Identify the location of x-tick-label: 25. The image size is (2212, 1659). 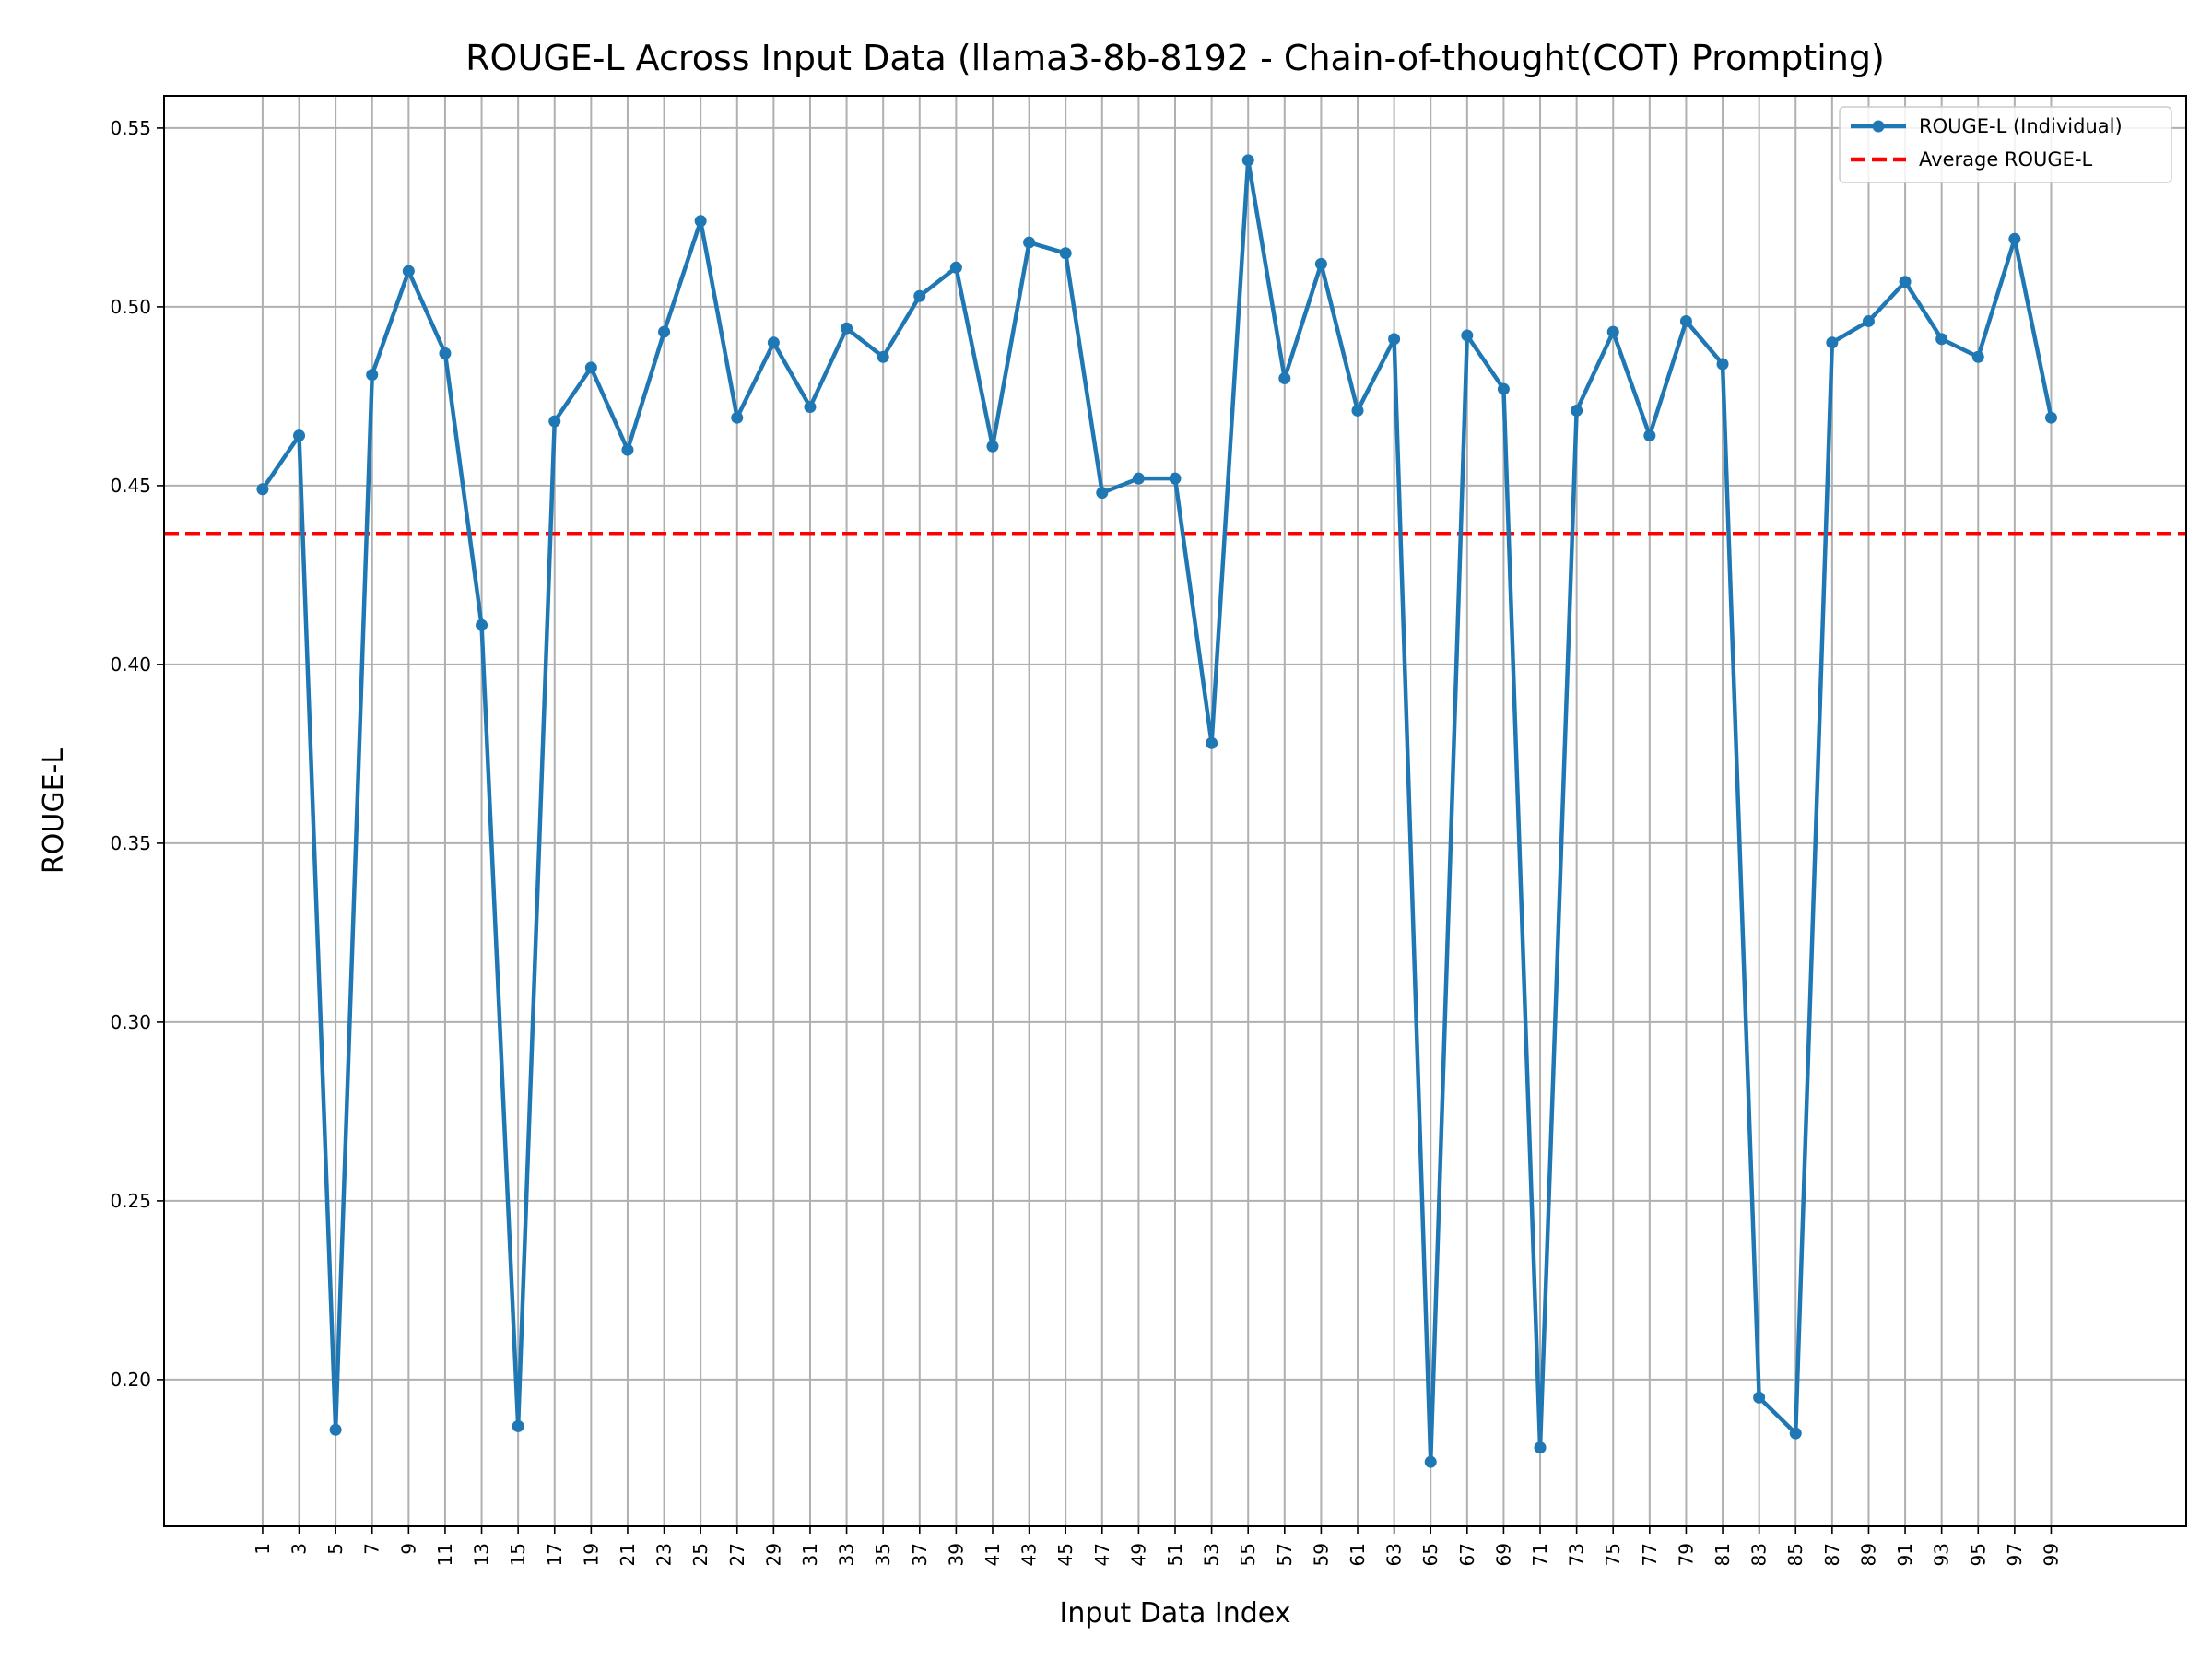
(700, 1554).